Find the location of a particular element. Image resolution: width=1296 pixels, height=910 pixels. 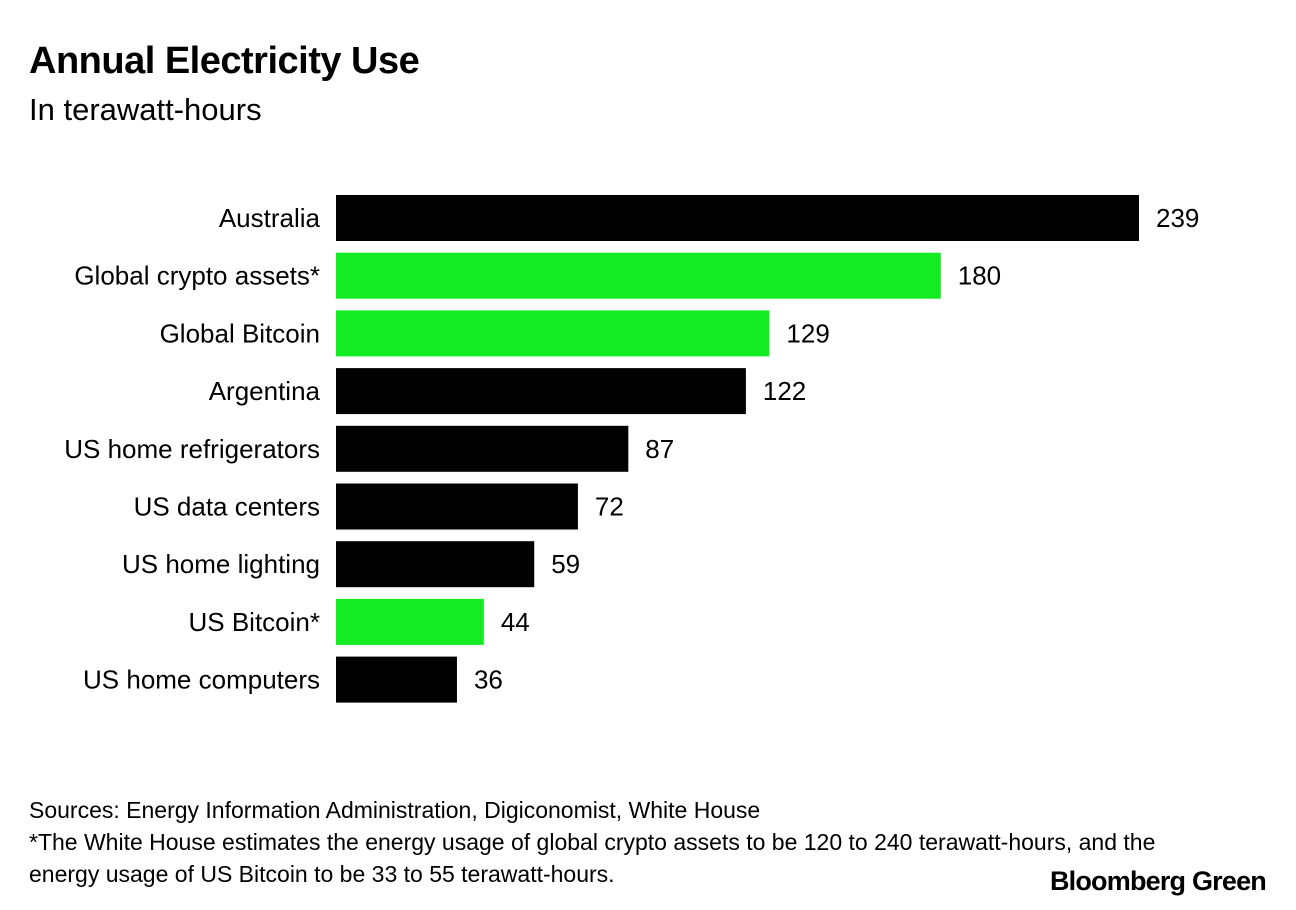

data-label: 72 is located at coordinates (609, 507).